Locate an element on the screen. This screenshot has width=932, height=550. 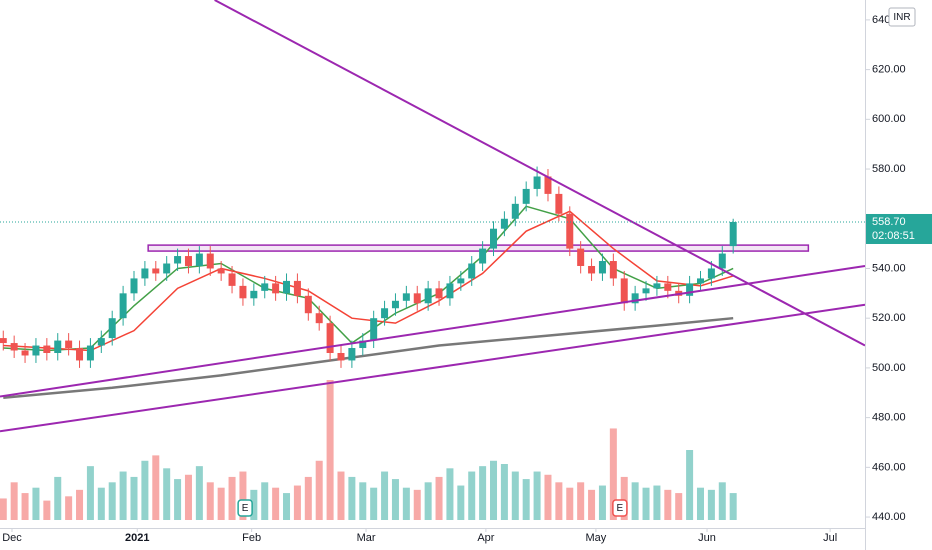
currency-box is located at coordinates (902, 17).